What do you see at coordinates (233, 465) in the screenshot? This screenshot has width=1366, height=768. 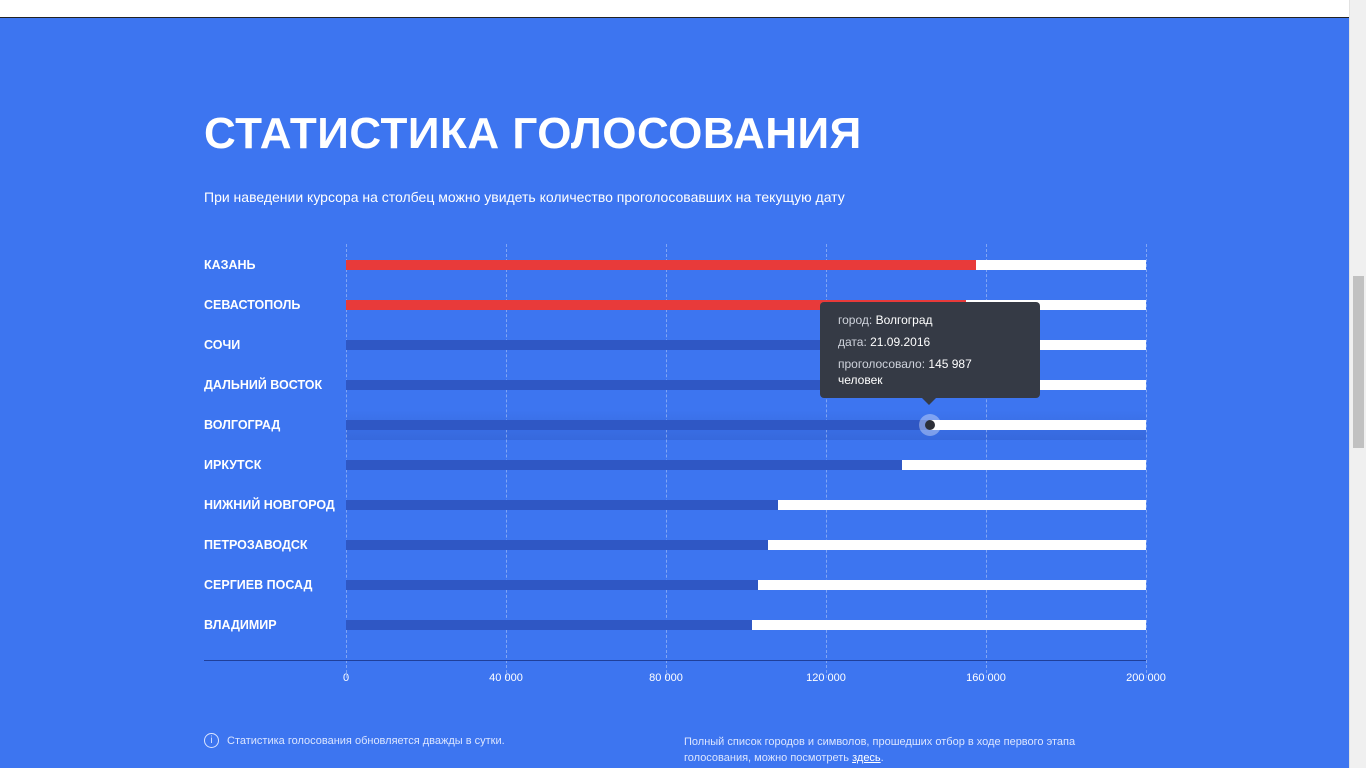 I see `city-label: ИРКУТСК` at bounding box center [233, 465].